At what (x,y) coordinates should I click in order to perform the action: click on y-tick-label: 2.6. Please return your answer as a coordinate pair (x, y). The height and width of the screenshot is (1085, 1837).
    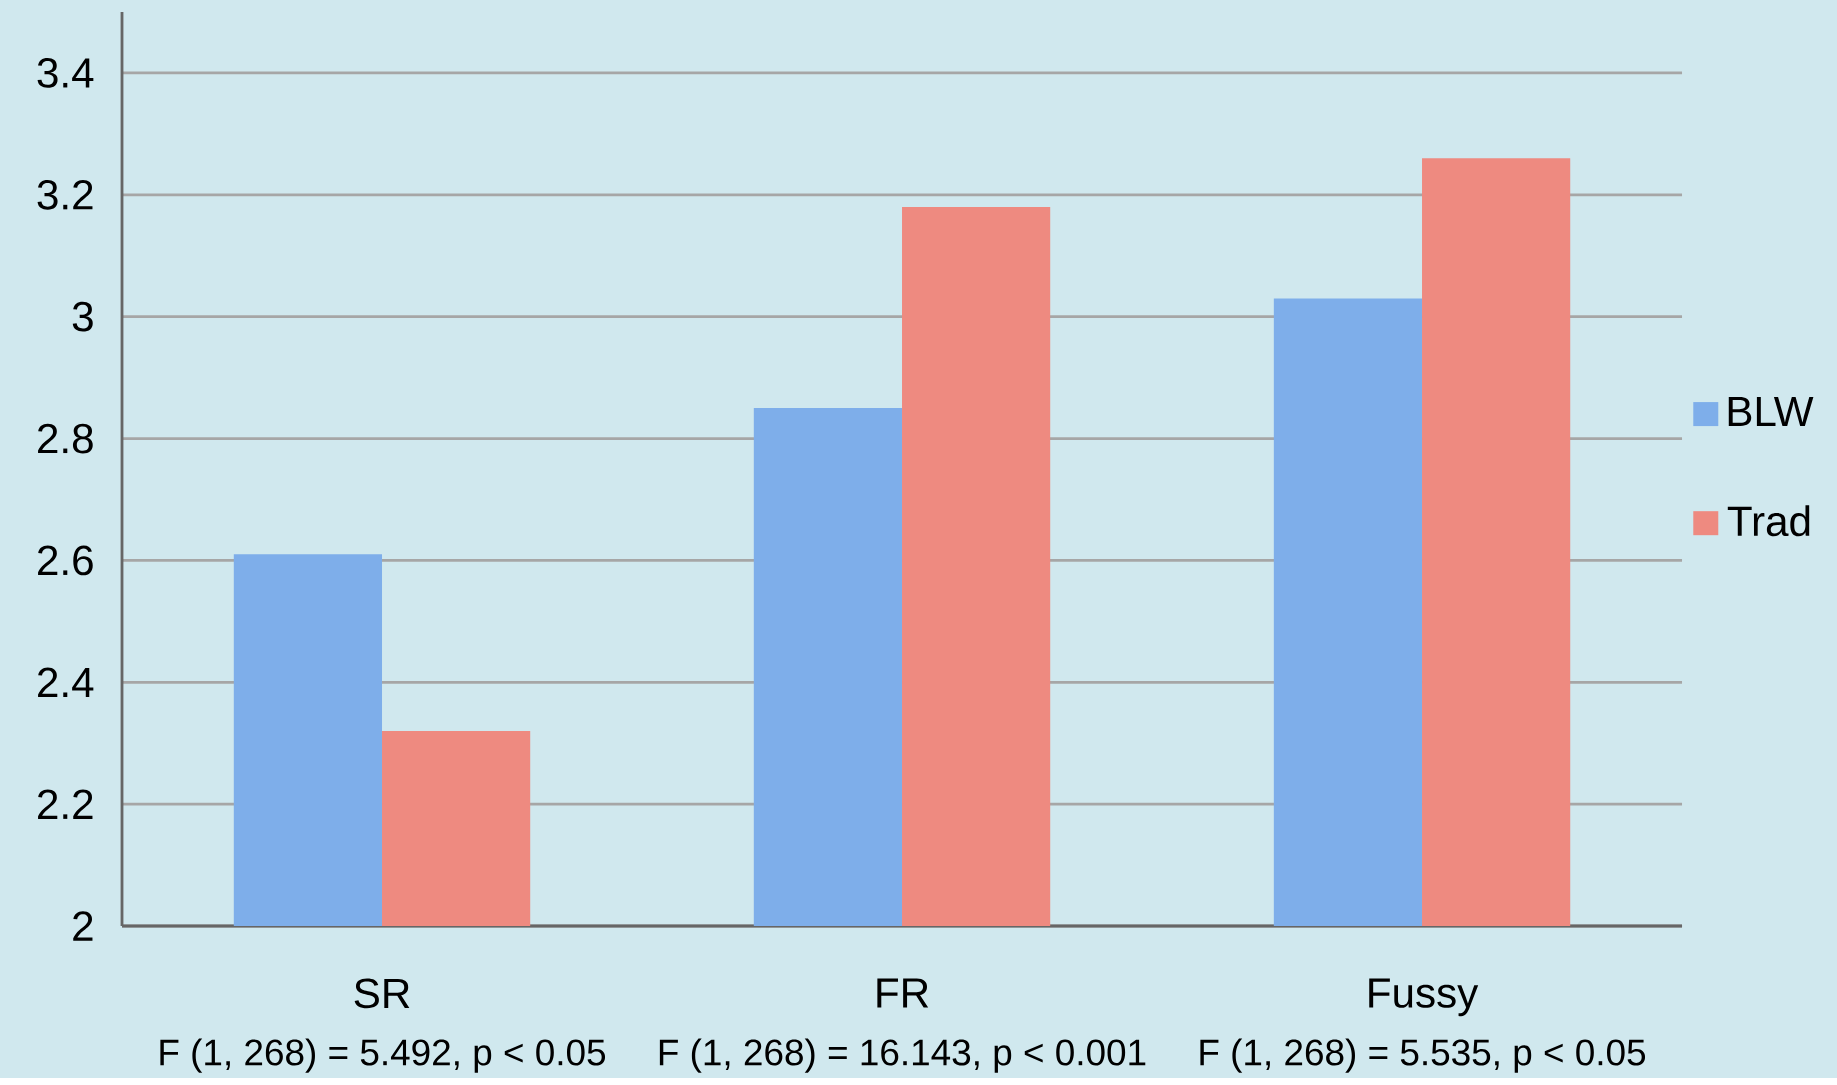
    Looking at the image, I should click on (65, 560).